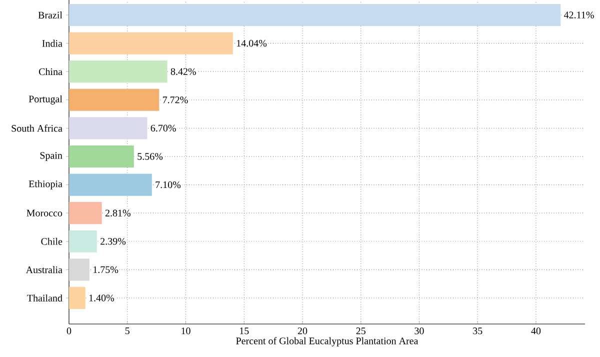 The width and height of the screenshot is (600, 357). What do you see at coordinates (44, 270) in the screenshot?
I see `y-tick-label: Australia` at bounding box center [44, 270].